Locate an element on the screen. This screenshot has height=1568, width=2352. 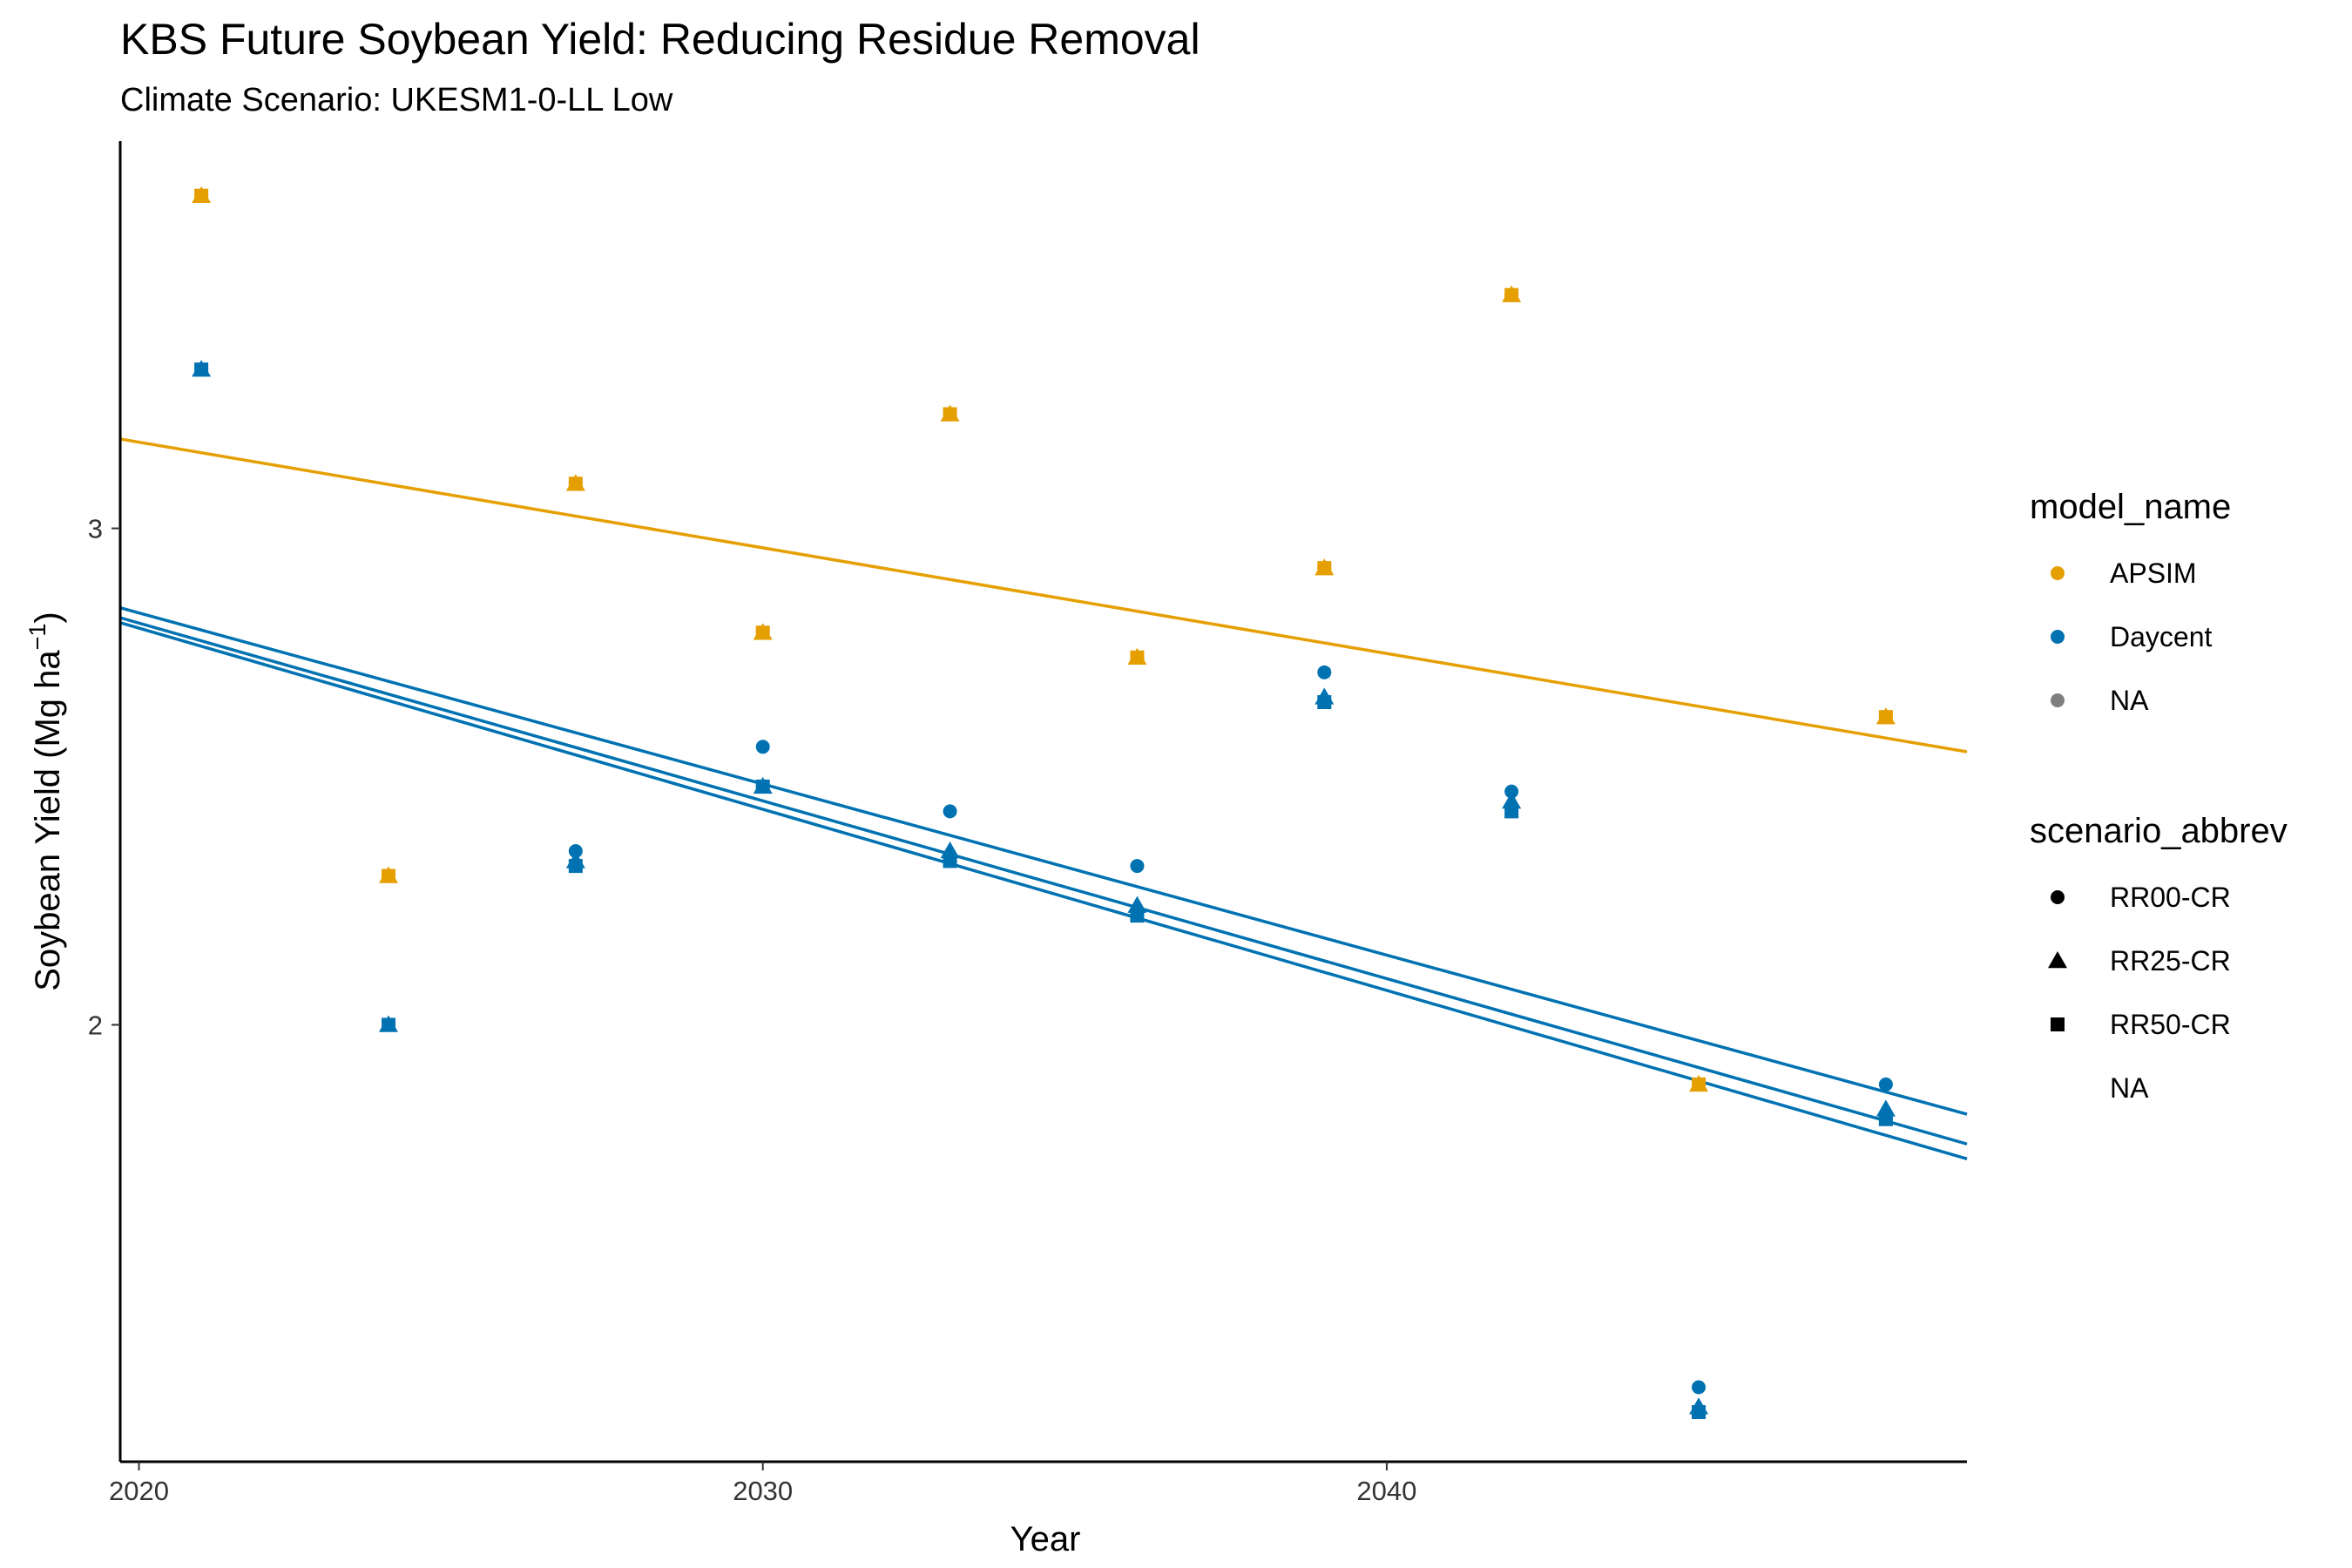
legend-entry-label: Daycent is located at coordinates (2161, 636).